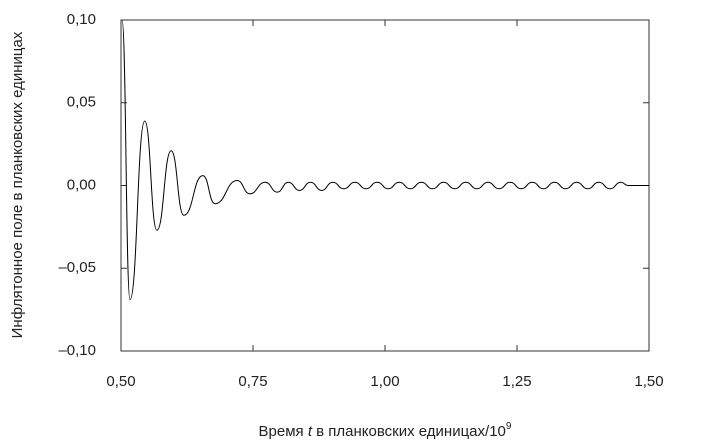 Image resolution: width=703 pixels, height=447 pixels. I want to click on x-label-sup: 9, so click(509, 426).